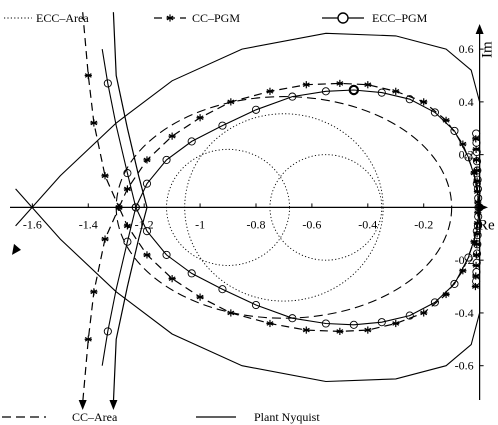  Describe the element at coordinates (466, 102) in the screenshot. I see `y-tick-label: 0.4` at that location.